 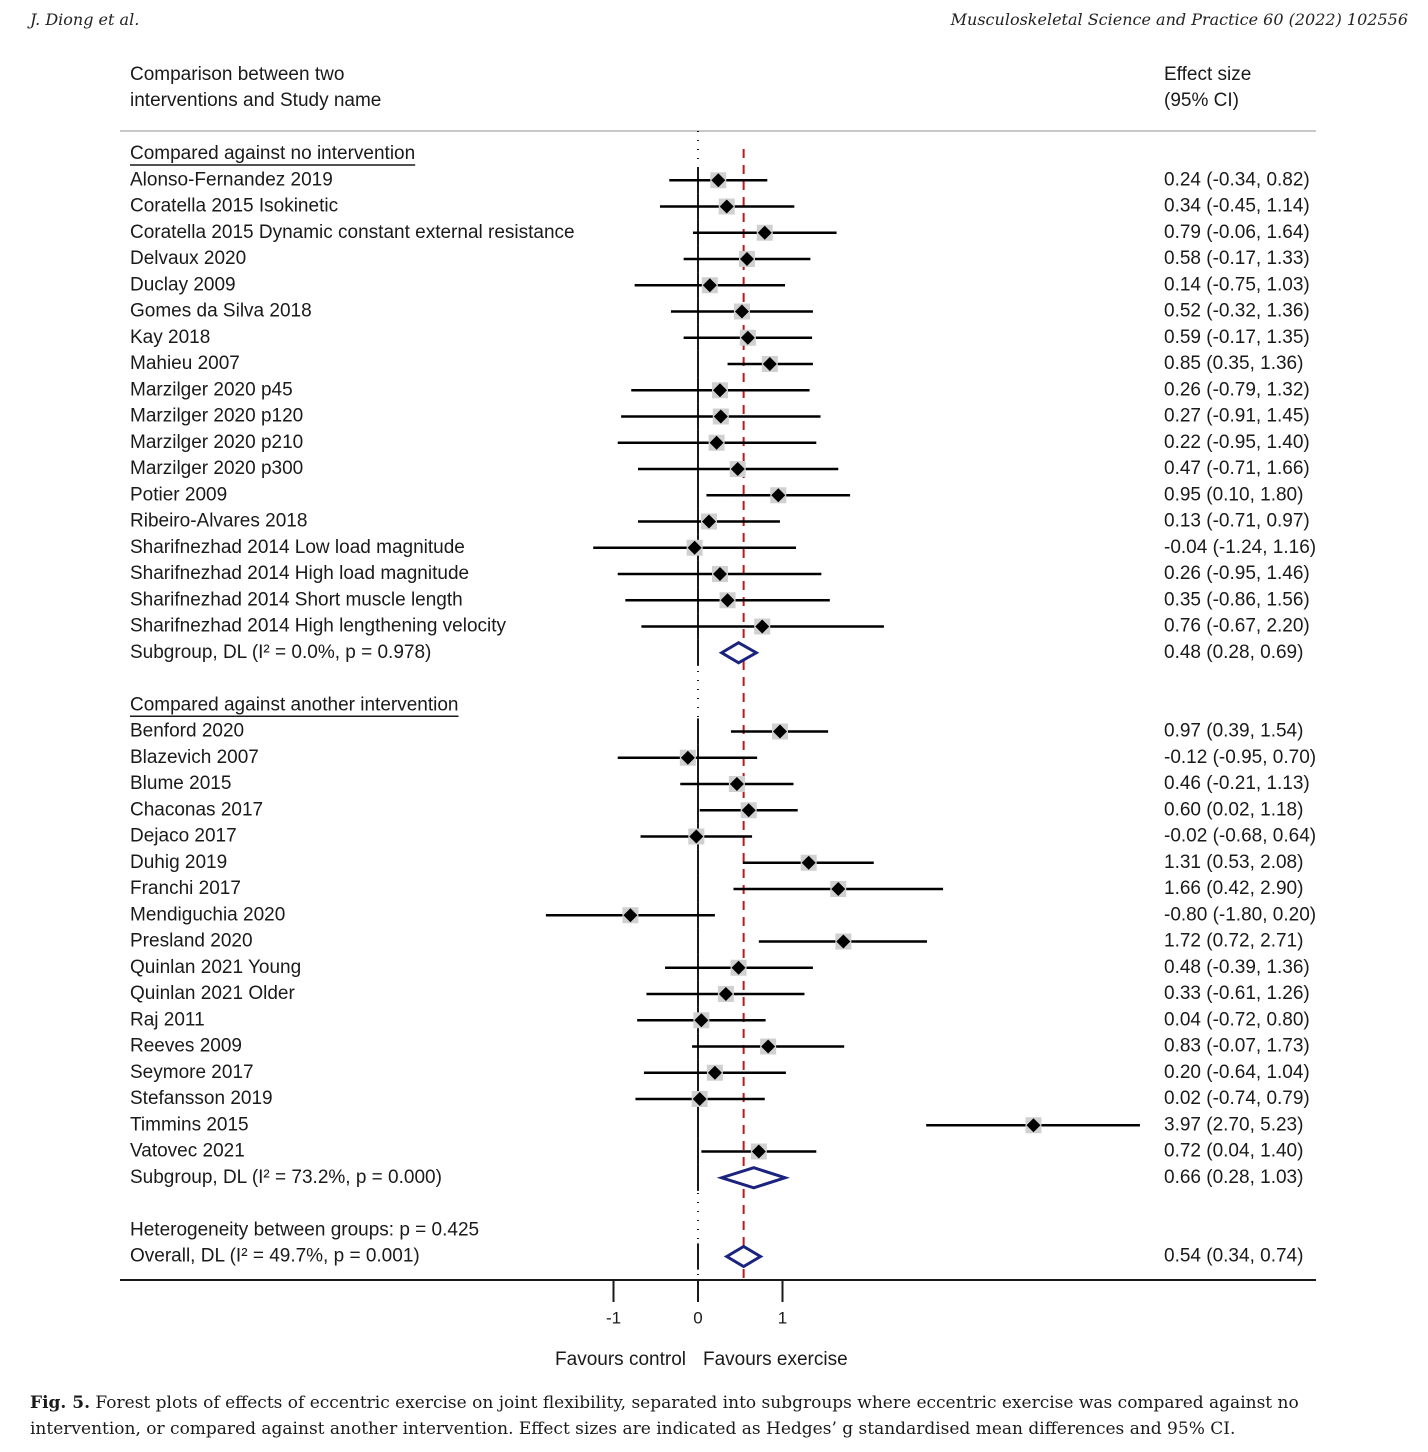 What do you see at coordinates (191, 941) in the screenshot?
I see `study-label: Presland 2020` at bounding box center [191, 941].